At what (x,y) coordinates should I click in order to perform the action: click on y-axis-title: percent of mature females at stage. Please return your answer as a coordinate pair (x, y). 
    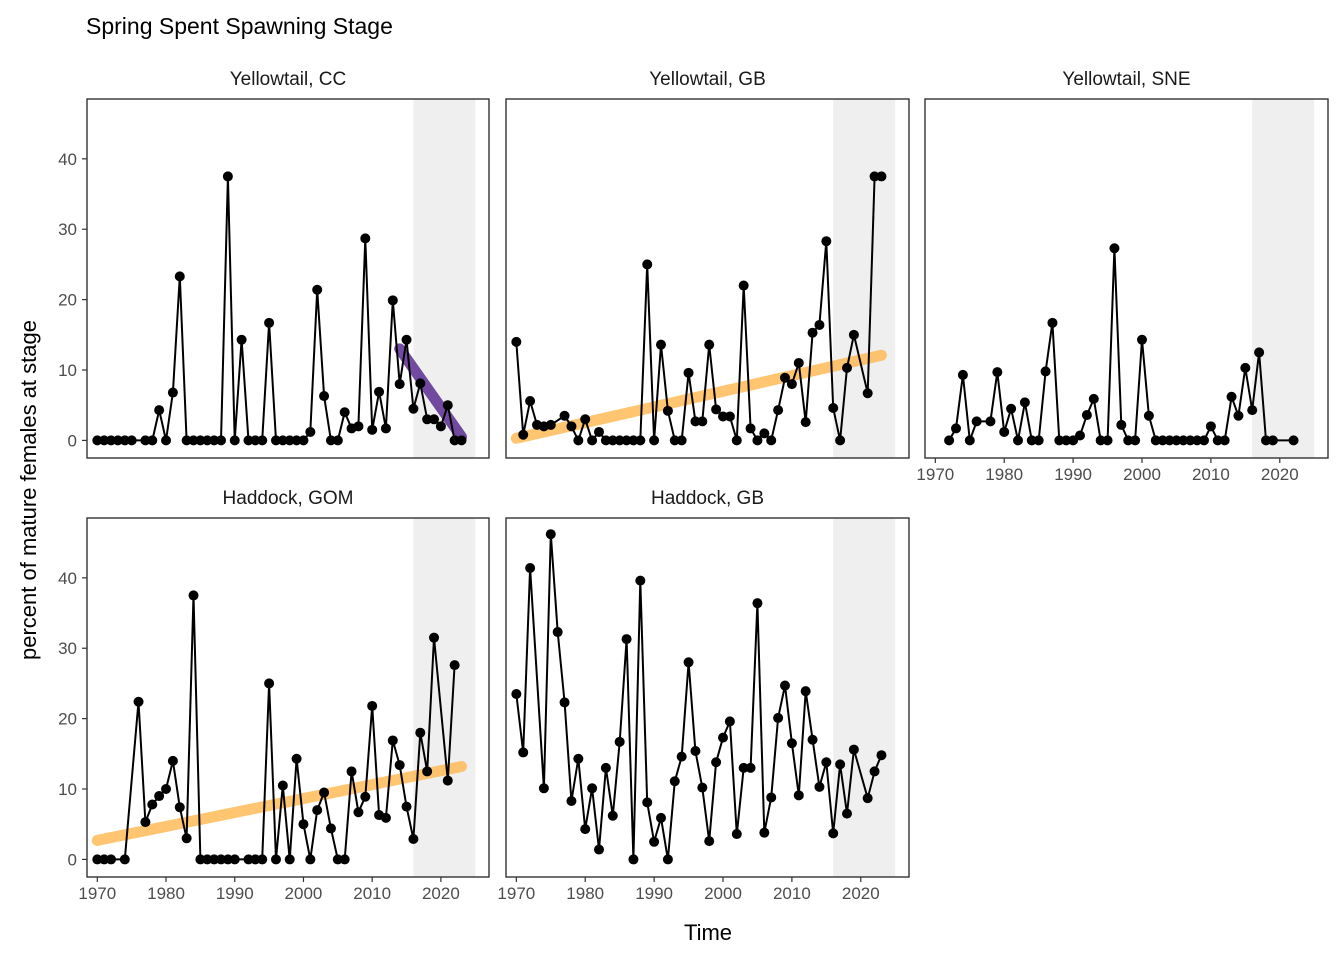
    Looking at the image, I should click on (28, 490).